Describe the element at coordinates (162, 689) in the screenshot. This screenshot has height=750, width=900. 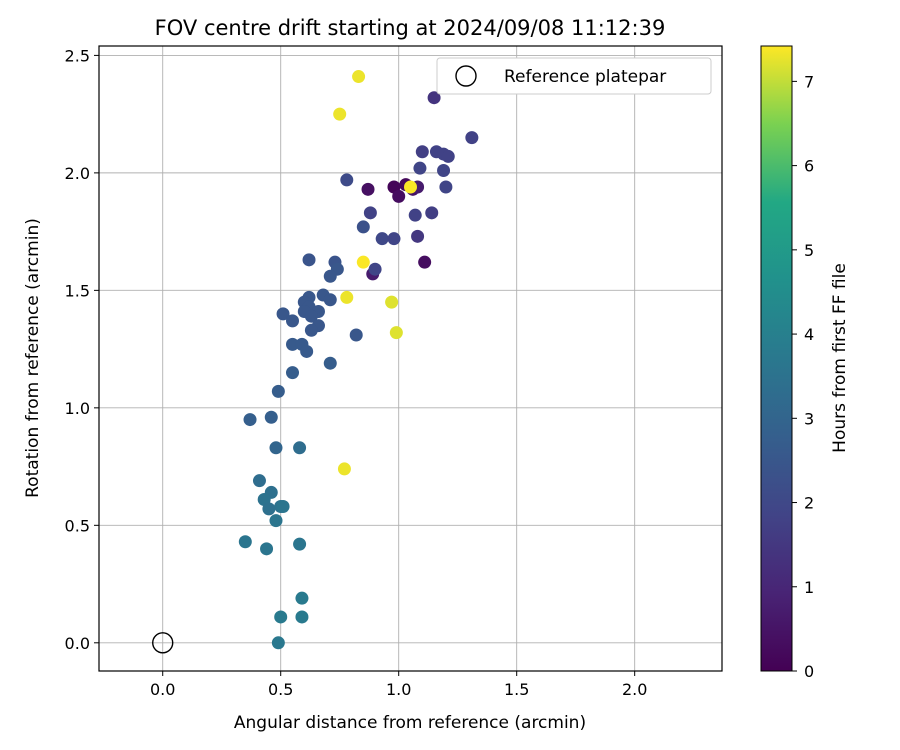
I see `x-tick-label: 0.0` at that location.